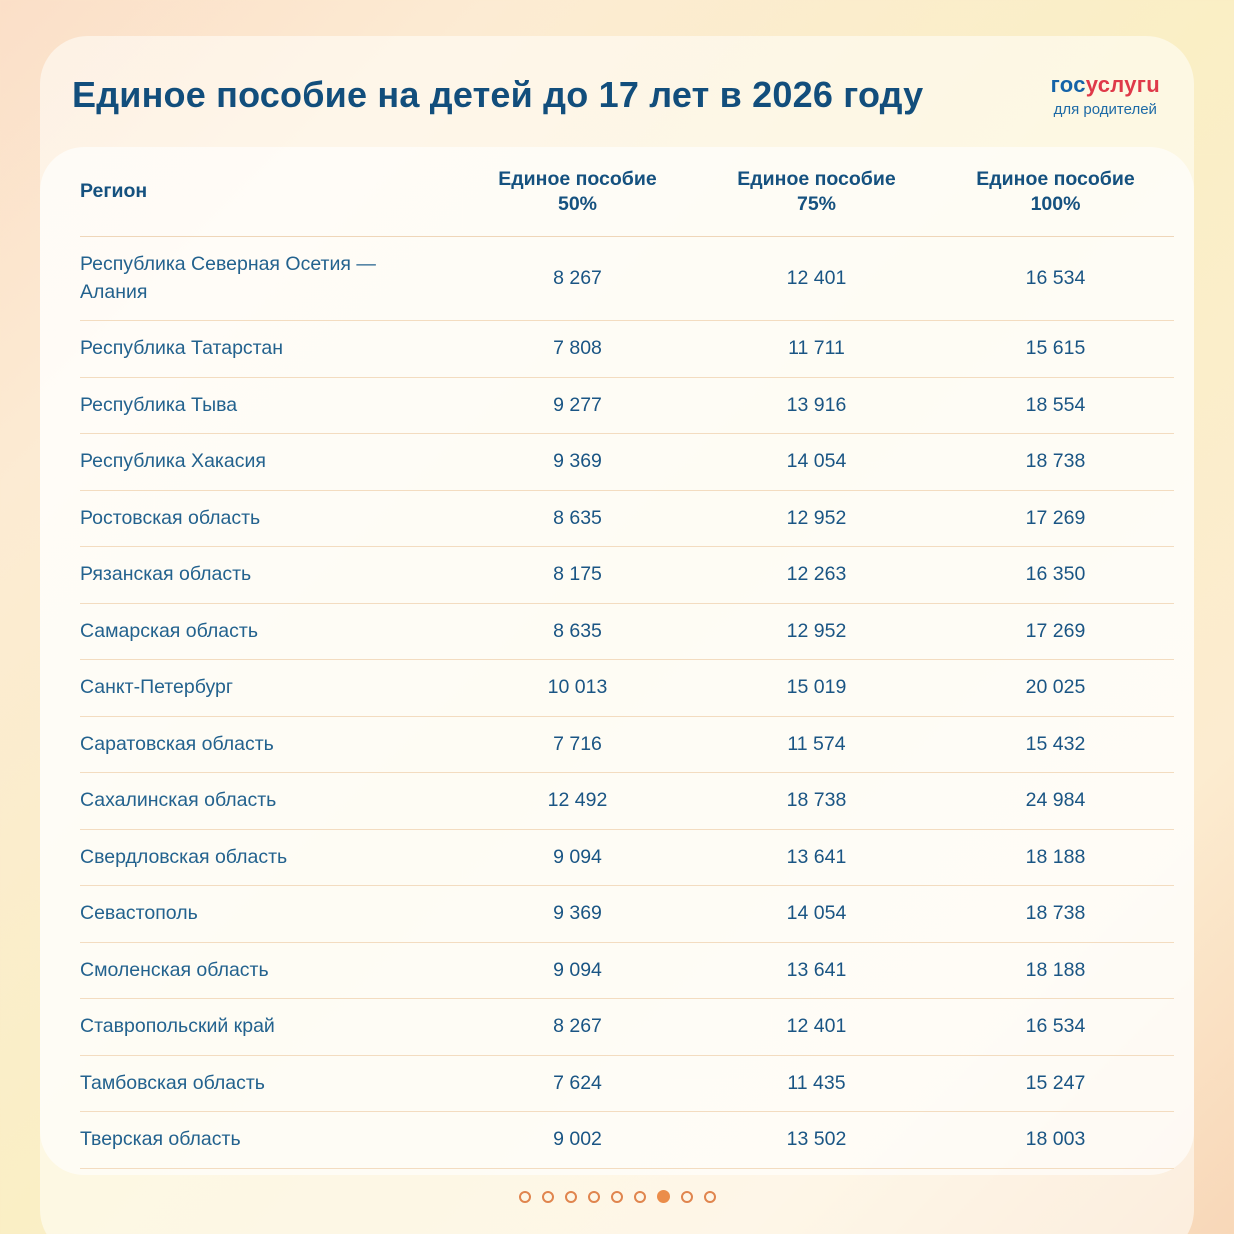 This screenshot has width=1234, height=1234. I want to click on region-name: Сахалинская область, so click(178, 800).